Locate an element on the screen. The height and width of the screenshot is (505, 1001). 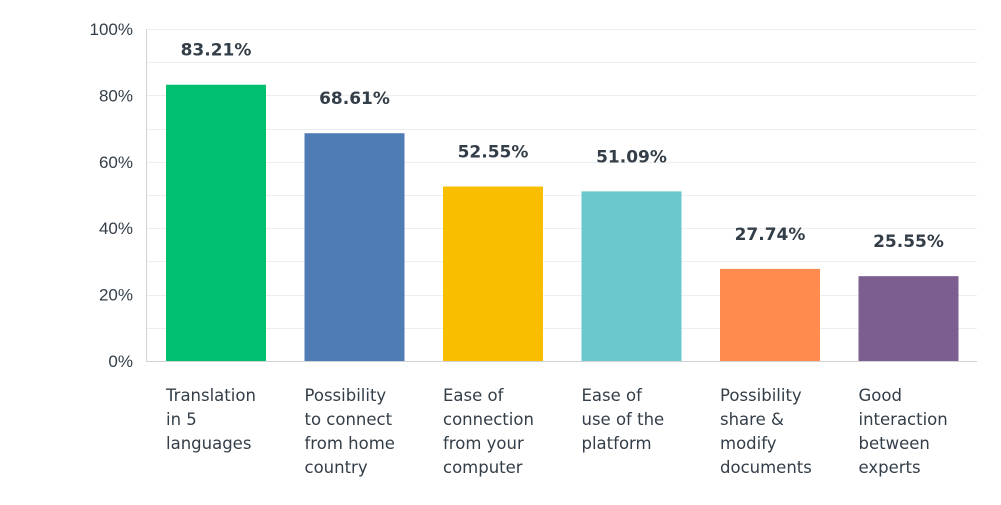
category-label-line: from home is located at coordinates (350, 443).